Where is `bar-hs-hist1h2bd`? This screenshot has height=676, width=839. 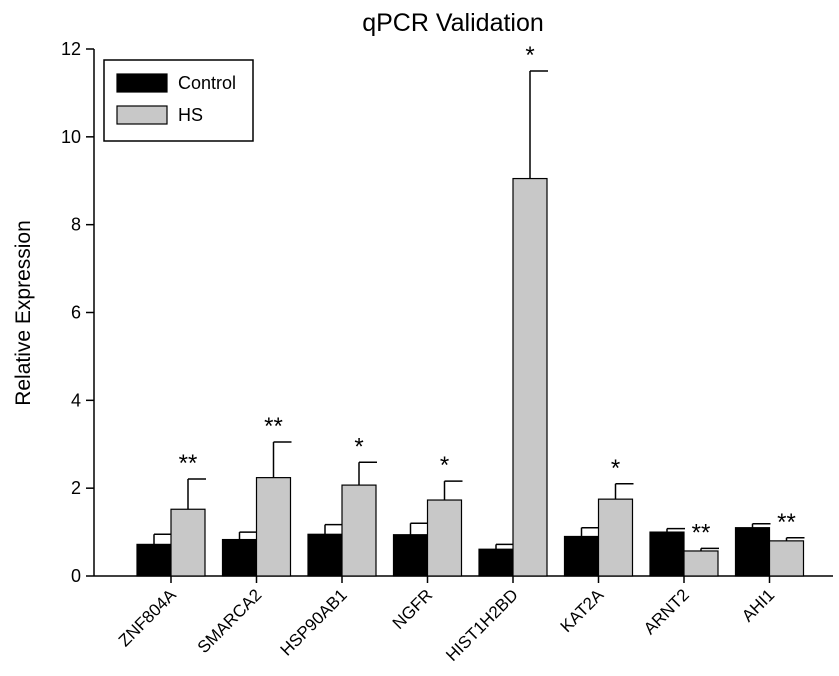 bar-hs-hist1h2bd is located at coordinates (530, 377).